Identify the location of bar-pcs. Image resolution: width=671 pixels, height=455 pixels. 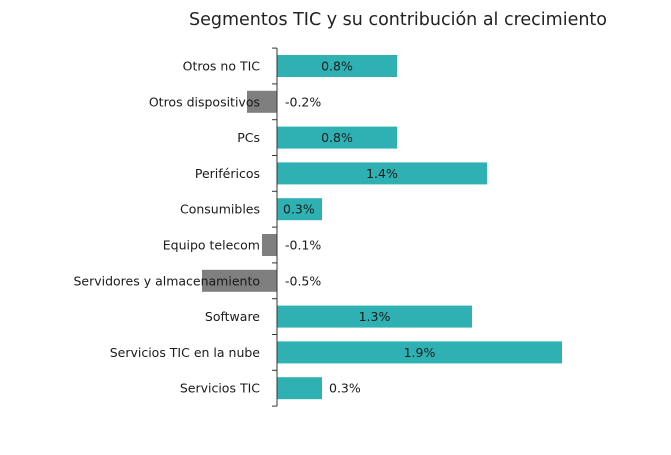
(337, 137).